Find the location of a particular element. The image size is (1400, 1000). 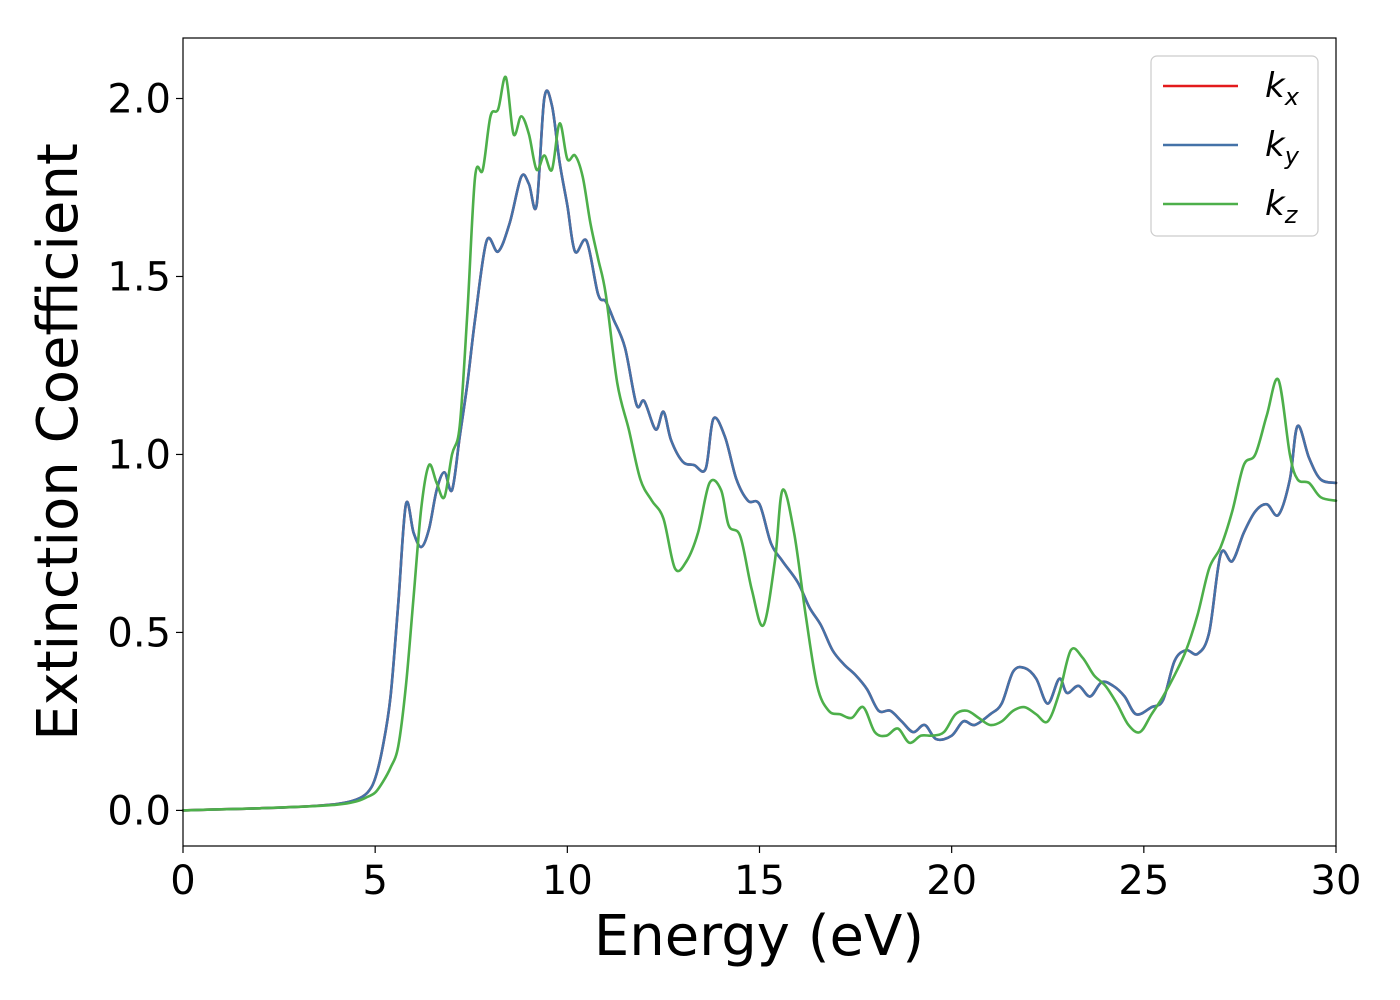

y-tick-label: 1.5 is located at coordinates (139, 277).